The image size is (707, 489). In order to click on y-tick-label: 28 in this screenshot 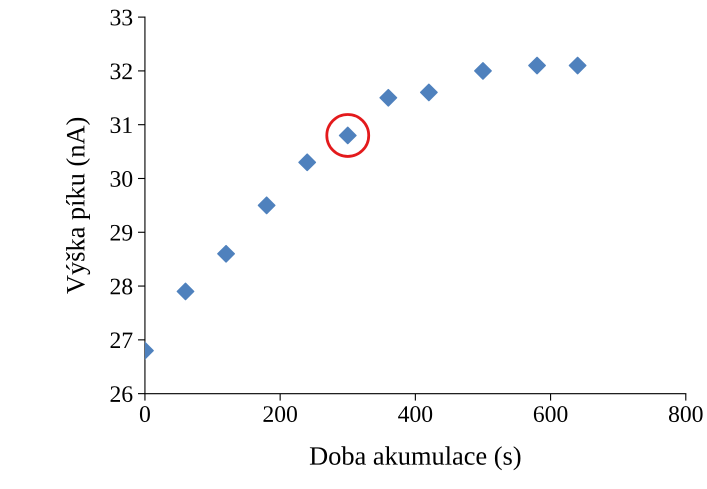, I will do `click(121, 286)`.